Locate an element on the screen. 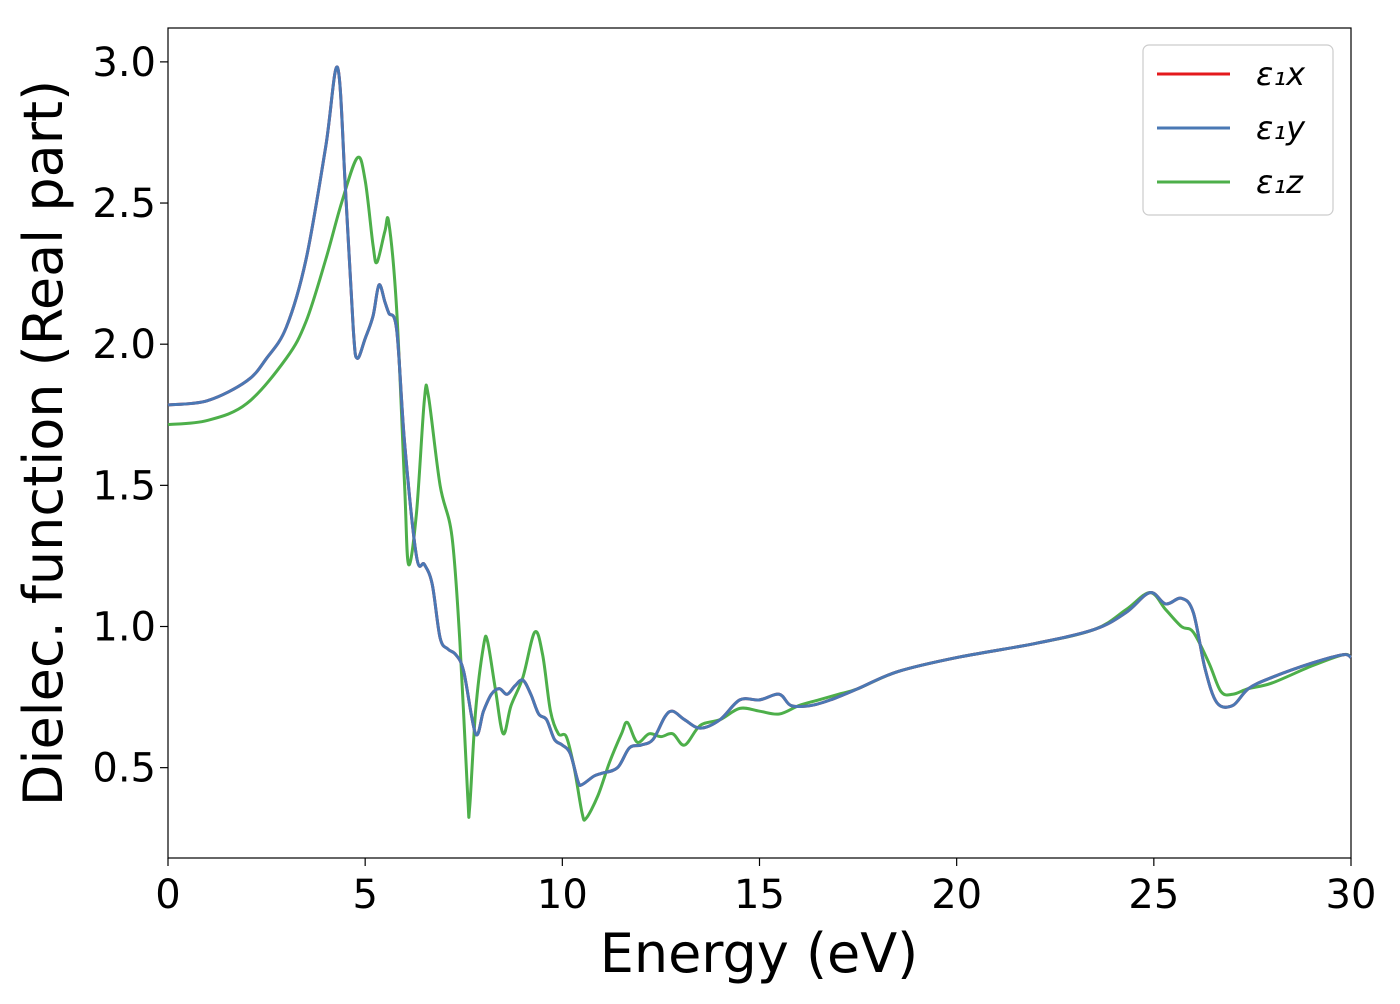  x-tick-label: 5 is located at coordinates (364, 895).